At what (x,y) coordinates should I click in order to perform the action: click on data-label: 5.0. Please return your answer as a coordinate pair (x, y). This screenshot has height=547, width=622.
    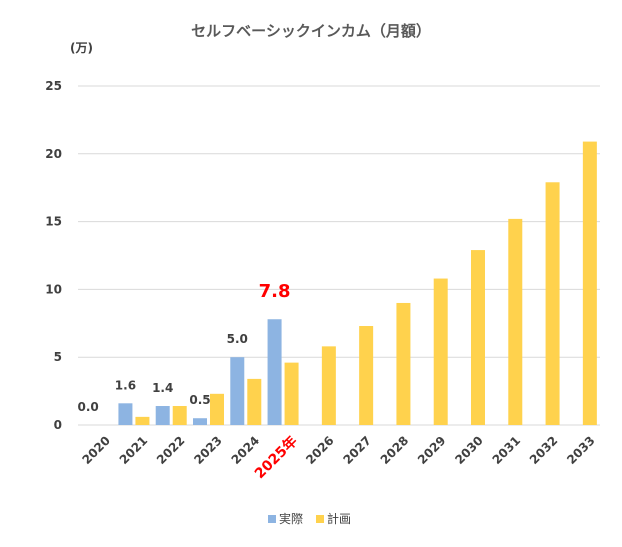
    Looking at the image, I should click on (237, 339).